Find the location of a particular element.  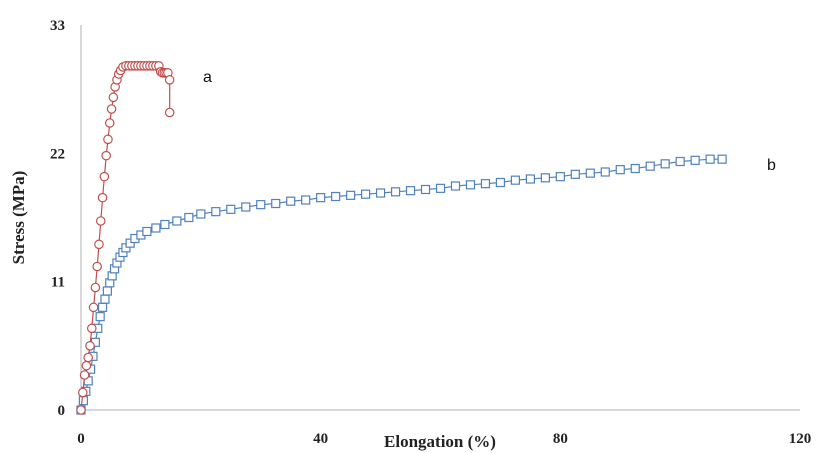

y-tick-label: 22 is located at coordinates (57, 154).